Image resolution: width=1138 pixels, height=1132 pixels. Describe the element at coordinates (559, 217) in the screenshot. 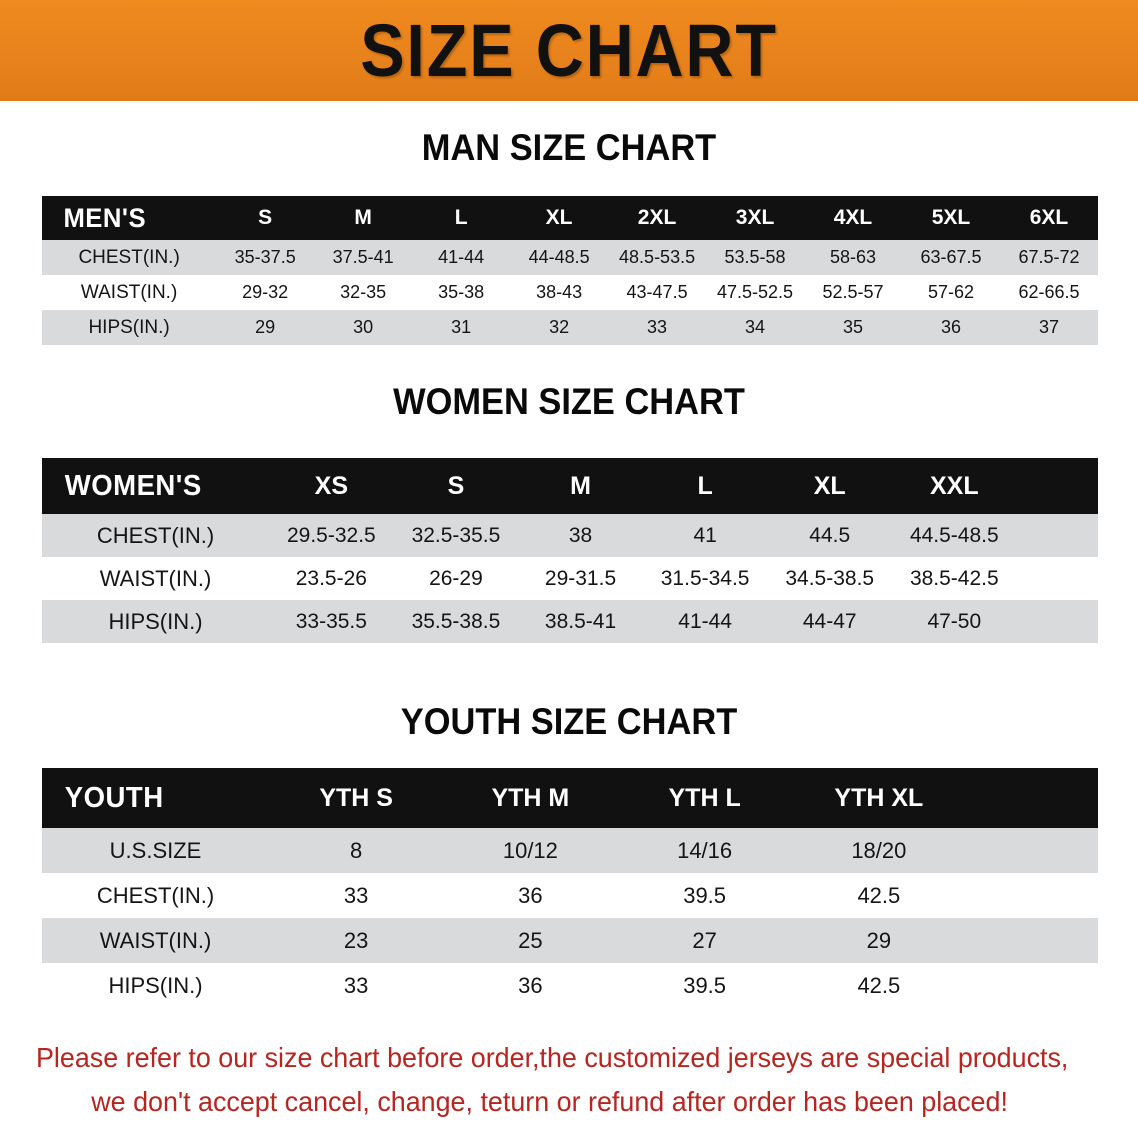

I see `men-size-column-header: XL` at that location.